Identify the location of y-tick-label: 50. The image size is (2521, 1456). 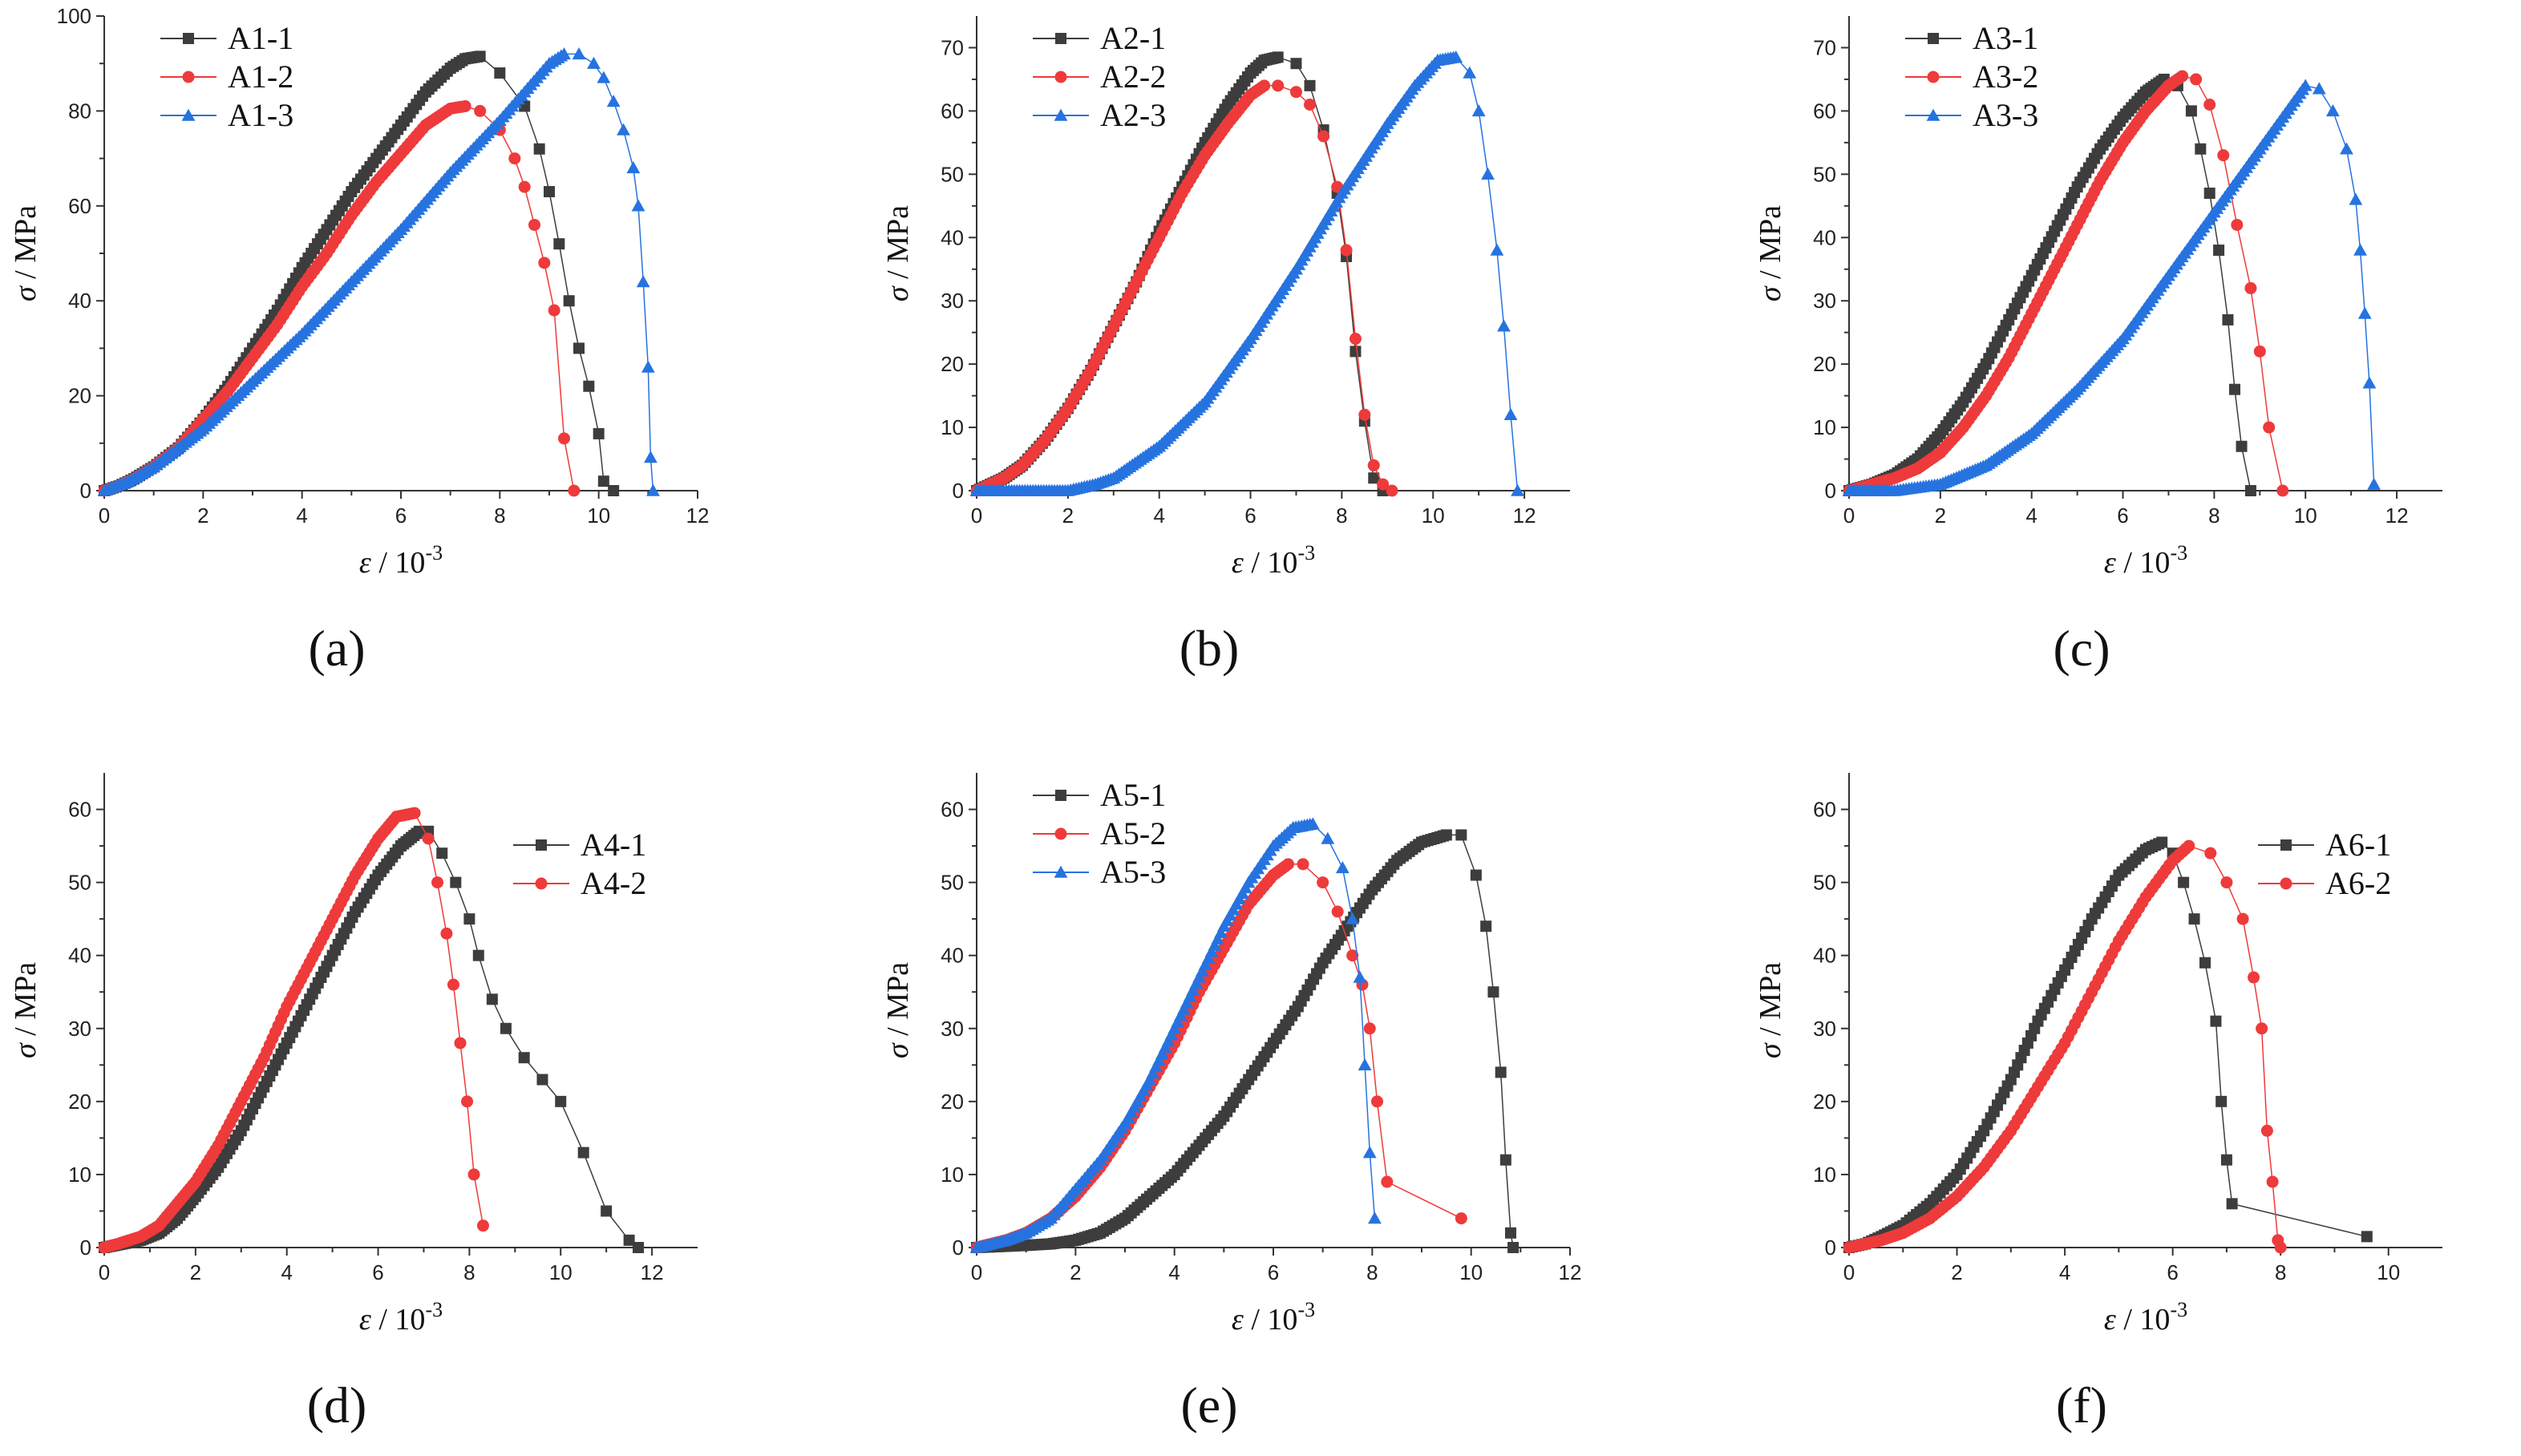
(953, 883).